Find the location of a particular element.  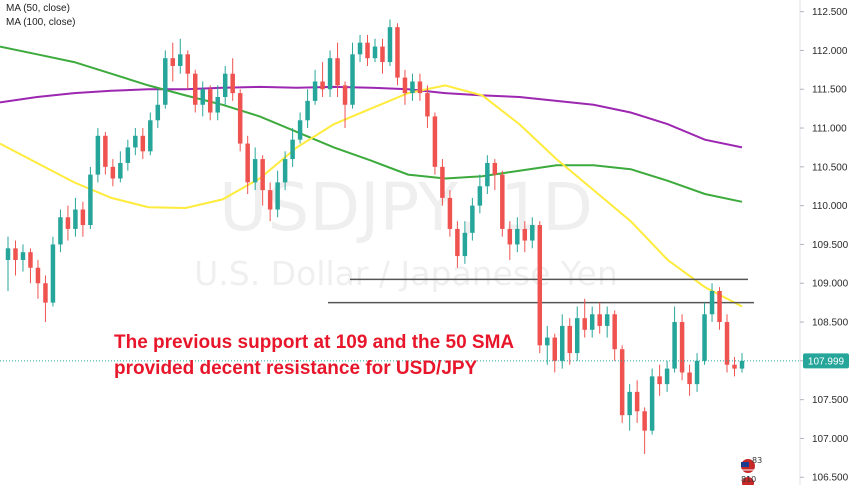

price-tick-label: 109.000 is located at coordinates (830, 284).